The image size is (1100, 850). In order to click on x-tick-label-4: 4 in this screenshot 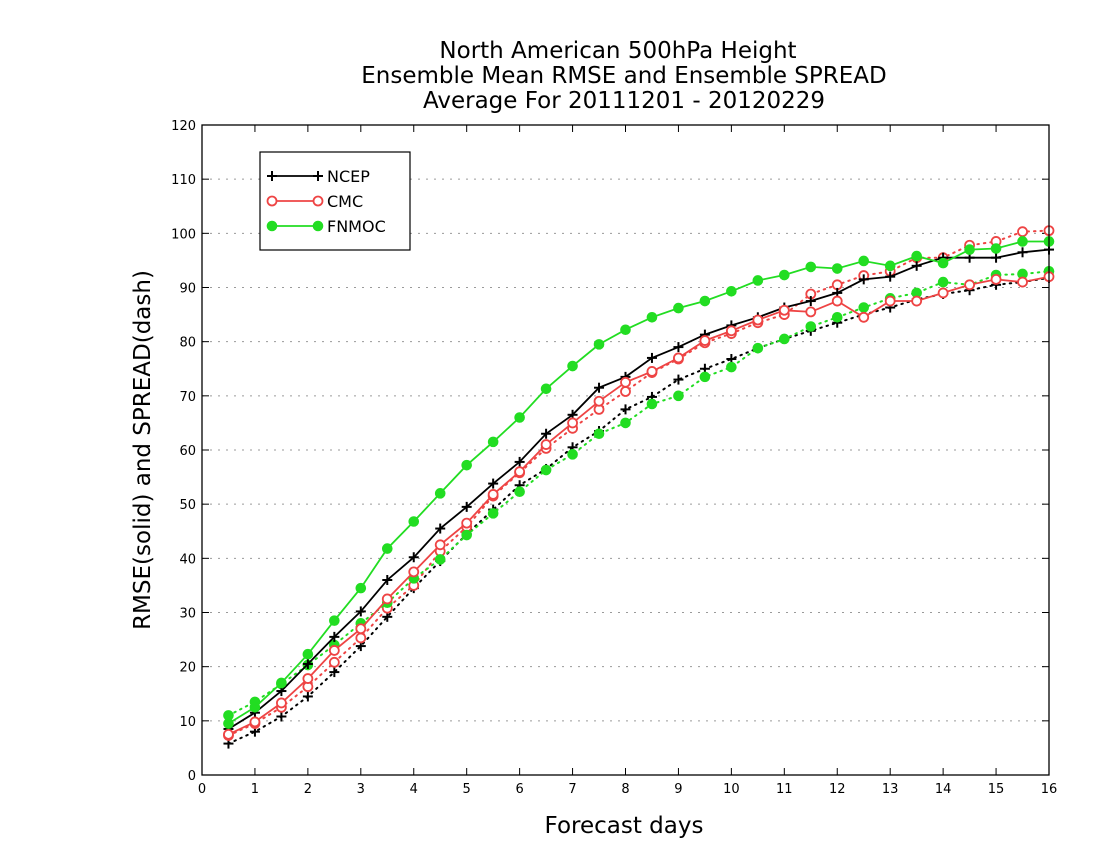, I will do `click(414, 789)`.